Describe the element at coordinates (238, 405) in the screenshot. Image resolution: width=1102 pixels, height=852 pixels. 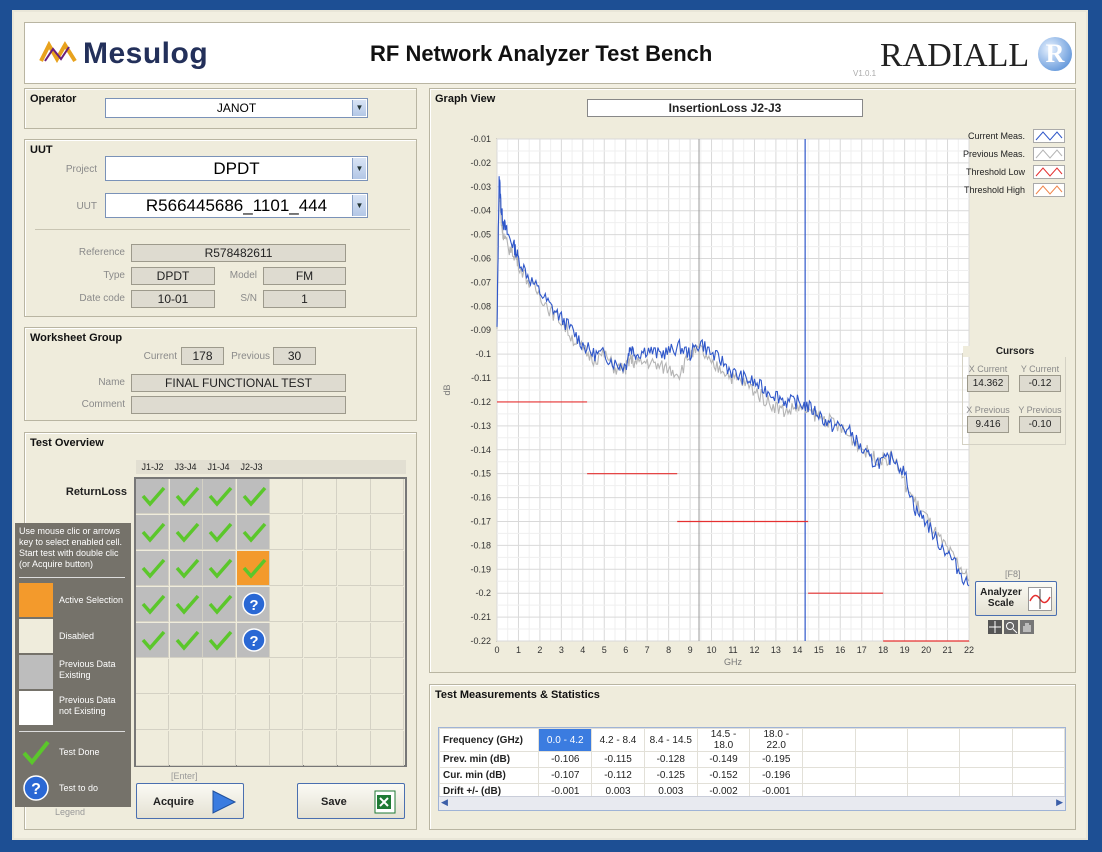
I see `comment-field` at that location.